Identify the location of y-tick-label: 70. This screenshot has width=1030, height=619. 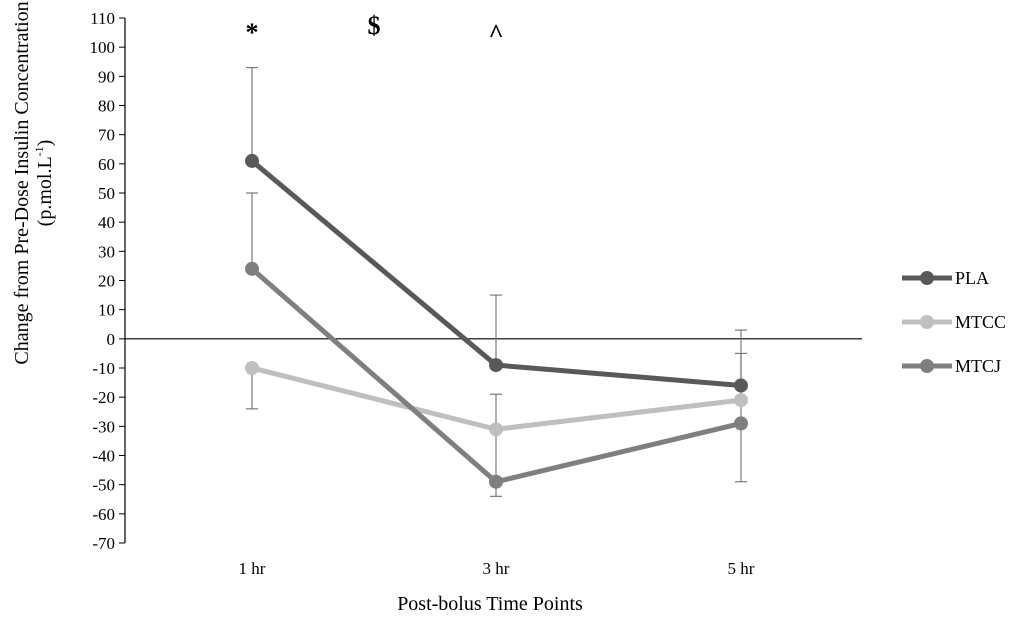
(106, 135).